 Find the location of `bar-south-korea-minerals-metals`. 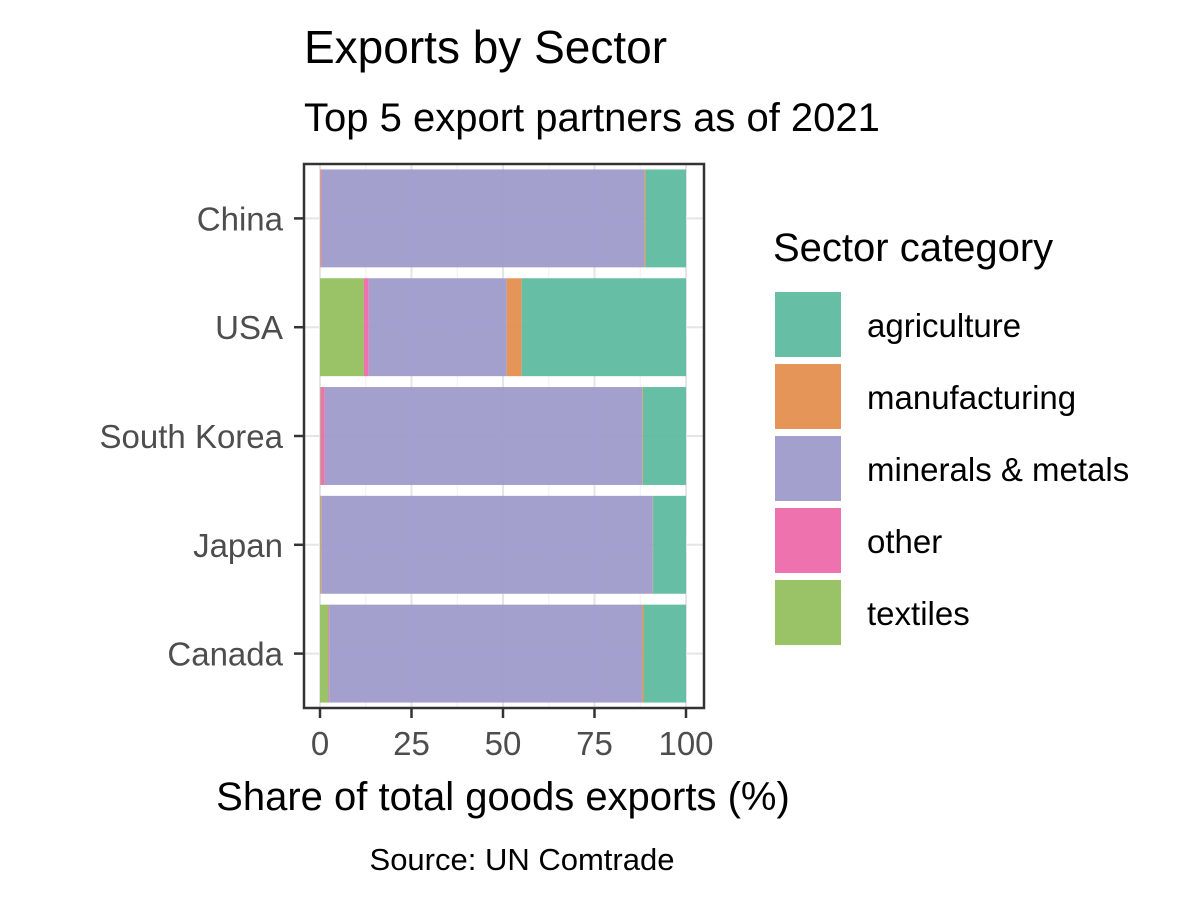

bar-south-korea-minerals-metals is located at coordinates (483, 436).